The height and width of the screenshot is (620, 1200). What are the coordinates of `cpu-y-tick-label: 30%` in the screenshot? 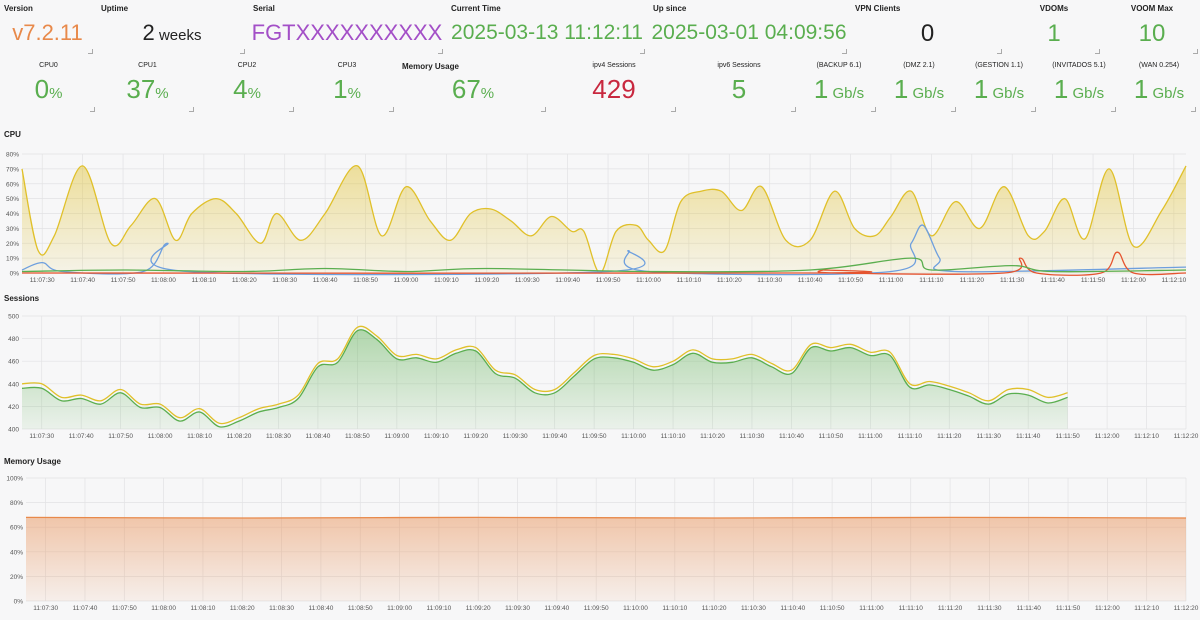 It's located at (12, 229).